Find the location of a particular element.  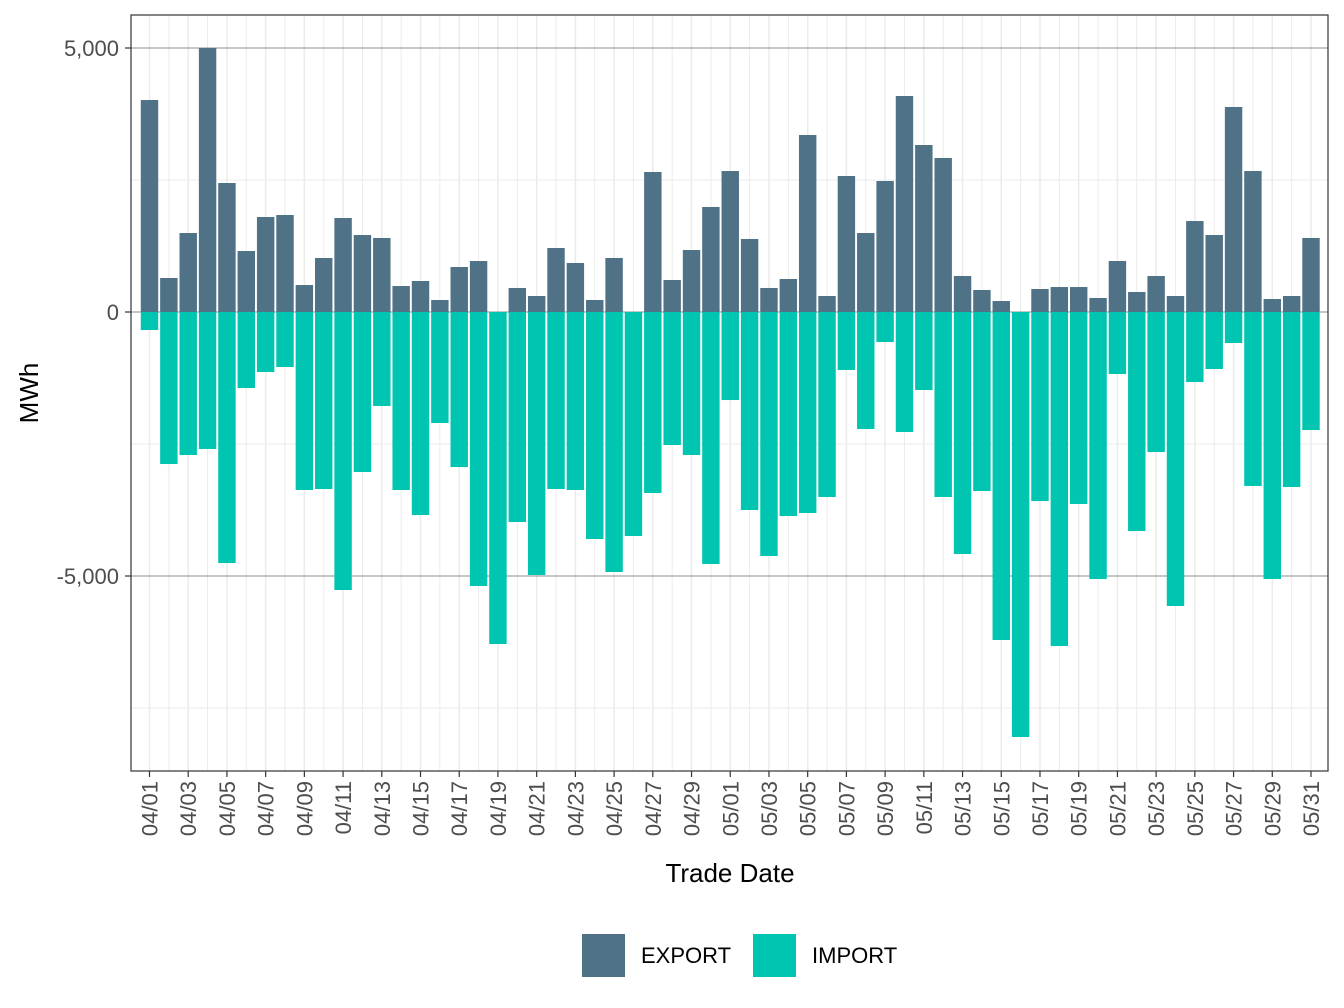

x-tick-label: 04/17 is located at coordinates (459, 808).